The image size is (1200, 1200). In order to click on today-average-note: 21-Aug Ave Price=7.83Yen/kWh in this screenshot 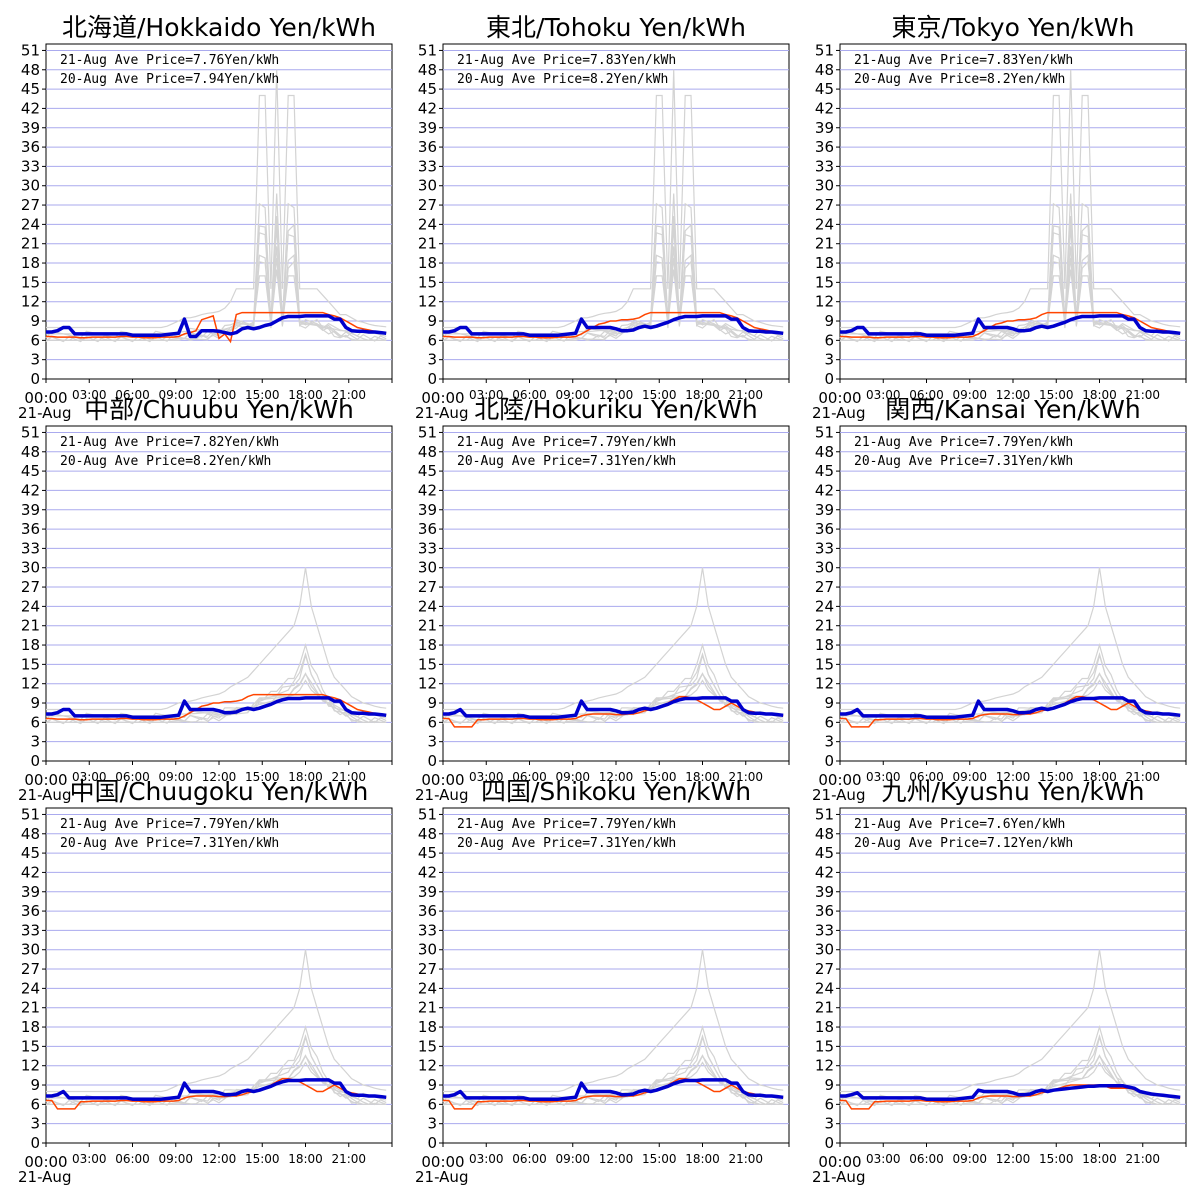, I will do `click(566, 60)`.